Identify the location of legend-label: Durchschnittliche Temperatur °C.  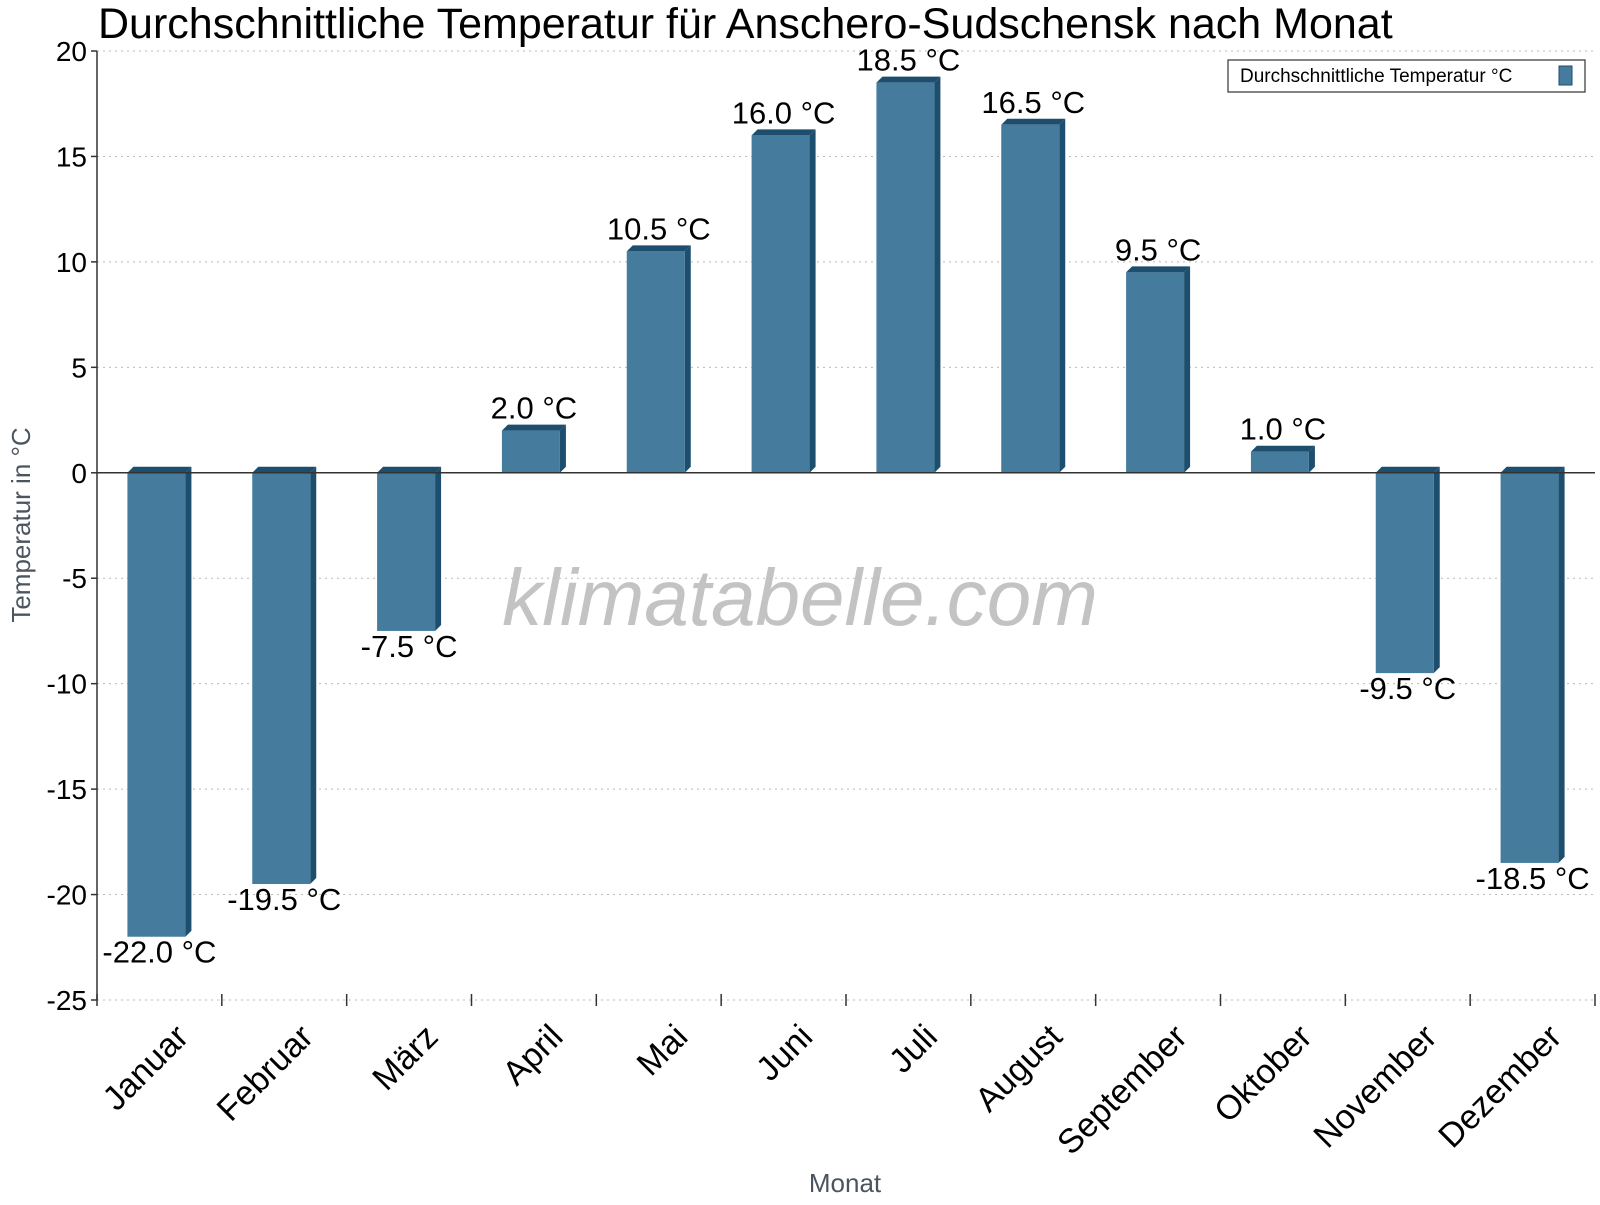
(1376, 76).